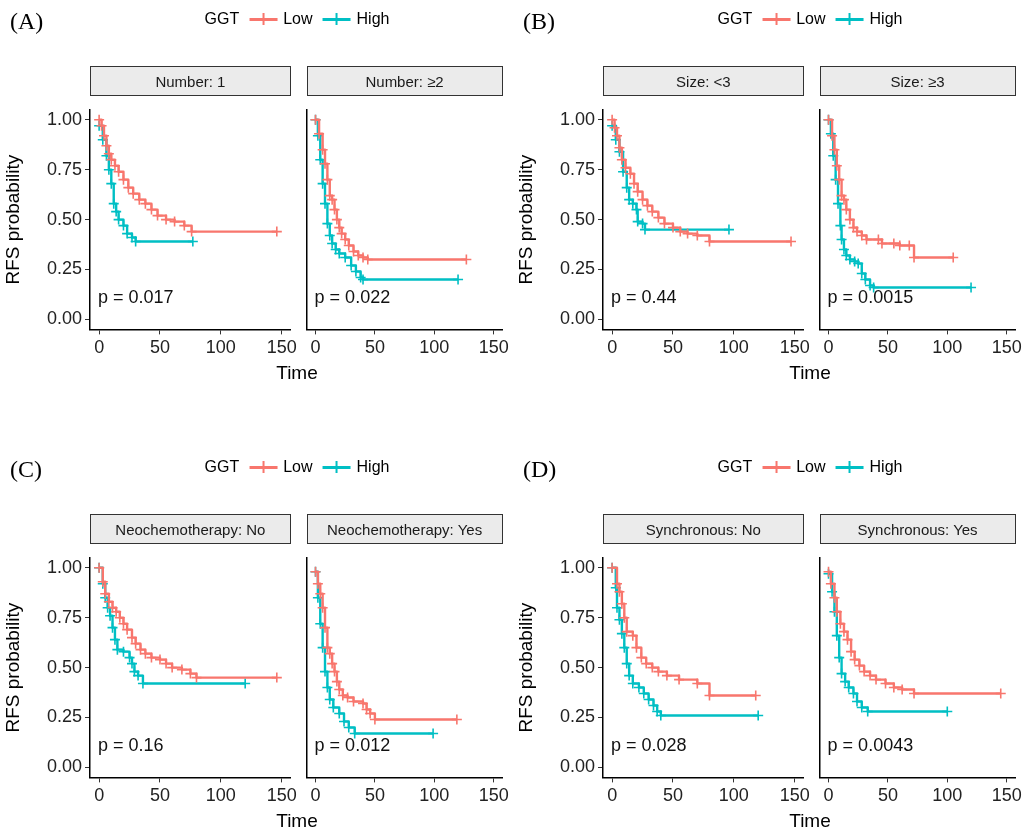 Image resolution: width=1026 pixels, height=836 pixels. I want to click on annotation: p = 0.16, so click(131, 745).